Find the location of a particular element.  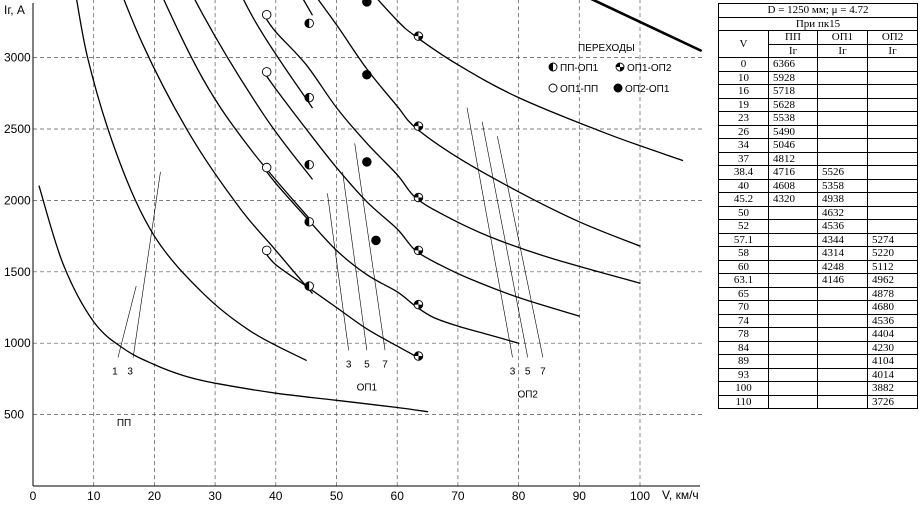

svg-text: ОП2-ОП1 is located at coordinates (647, 89).